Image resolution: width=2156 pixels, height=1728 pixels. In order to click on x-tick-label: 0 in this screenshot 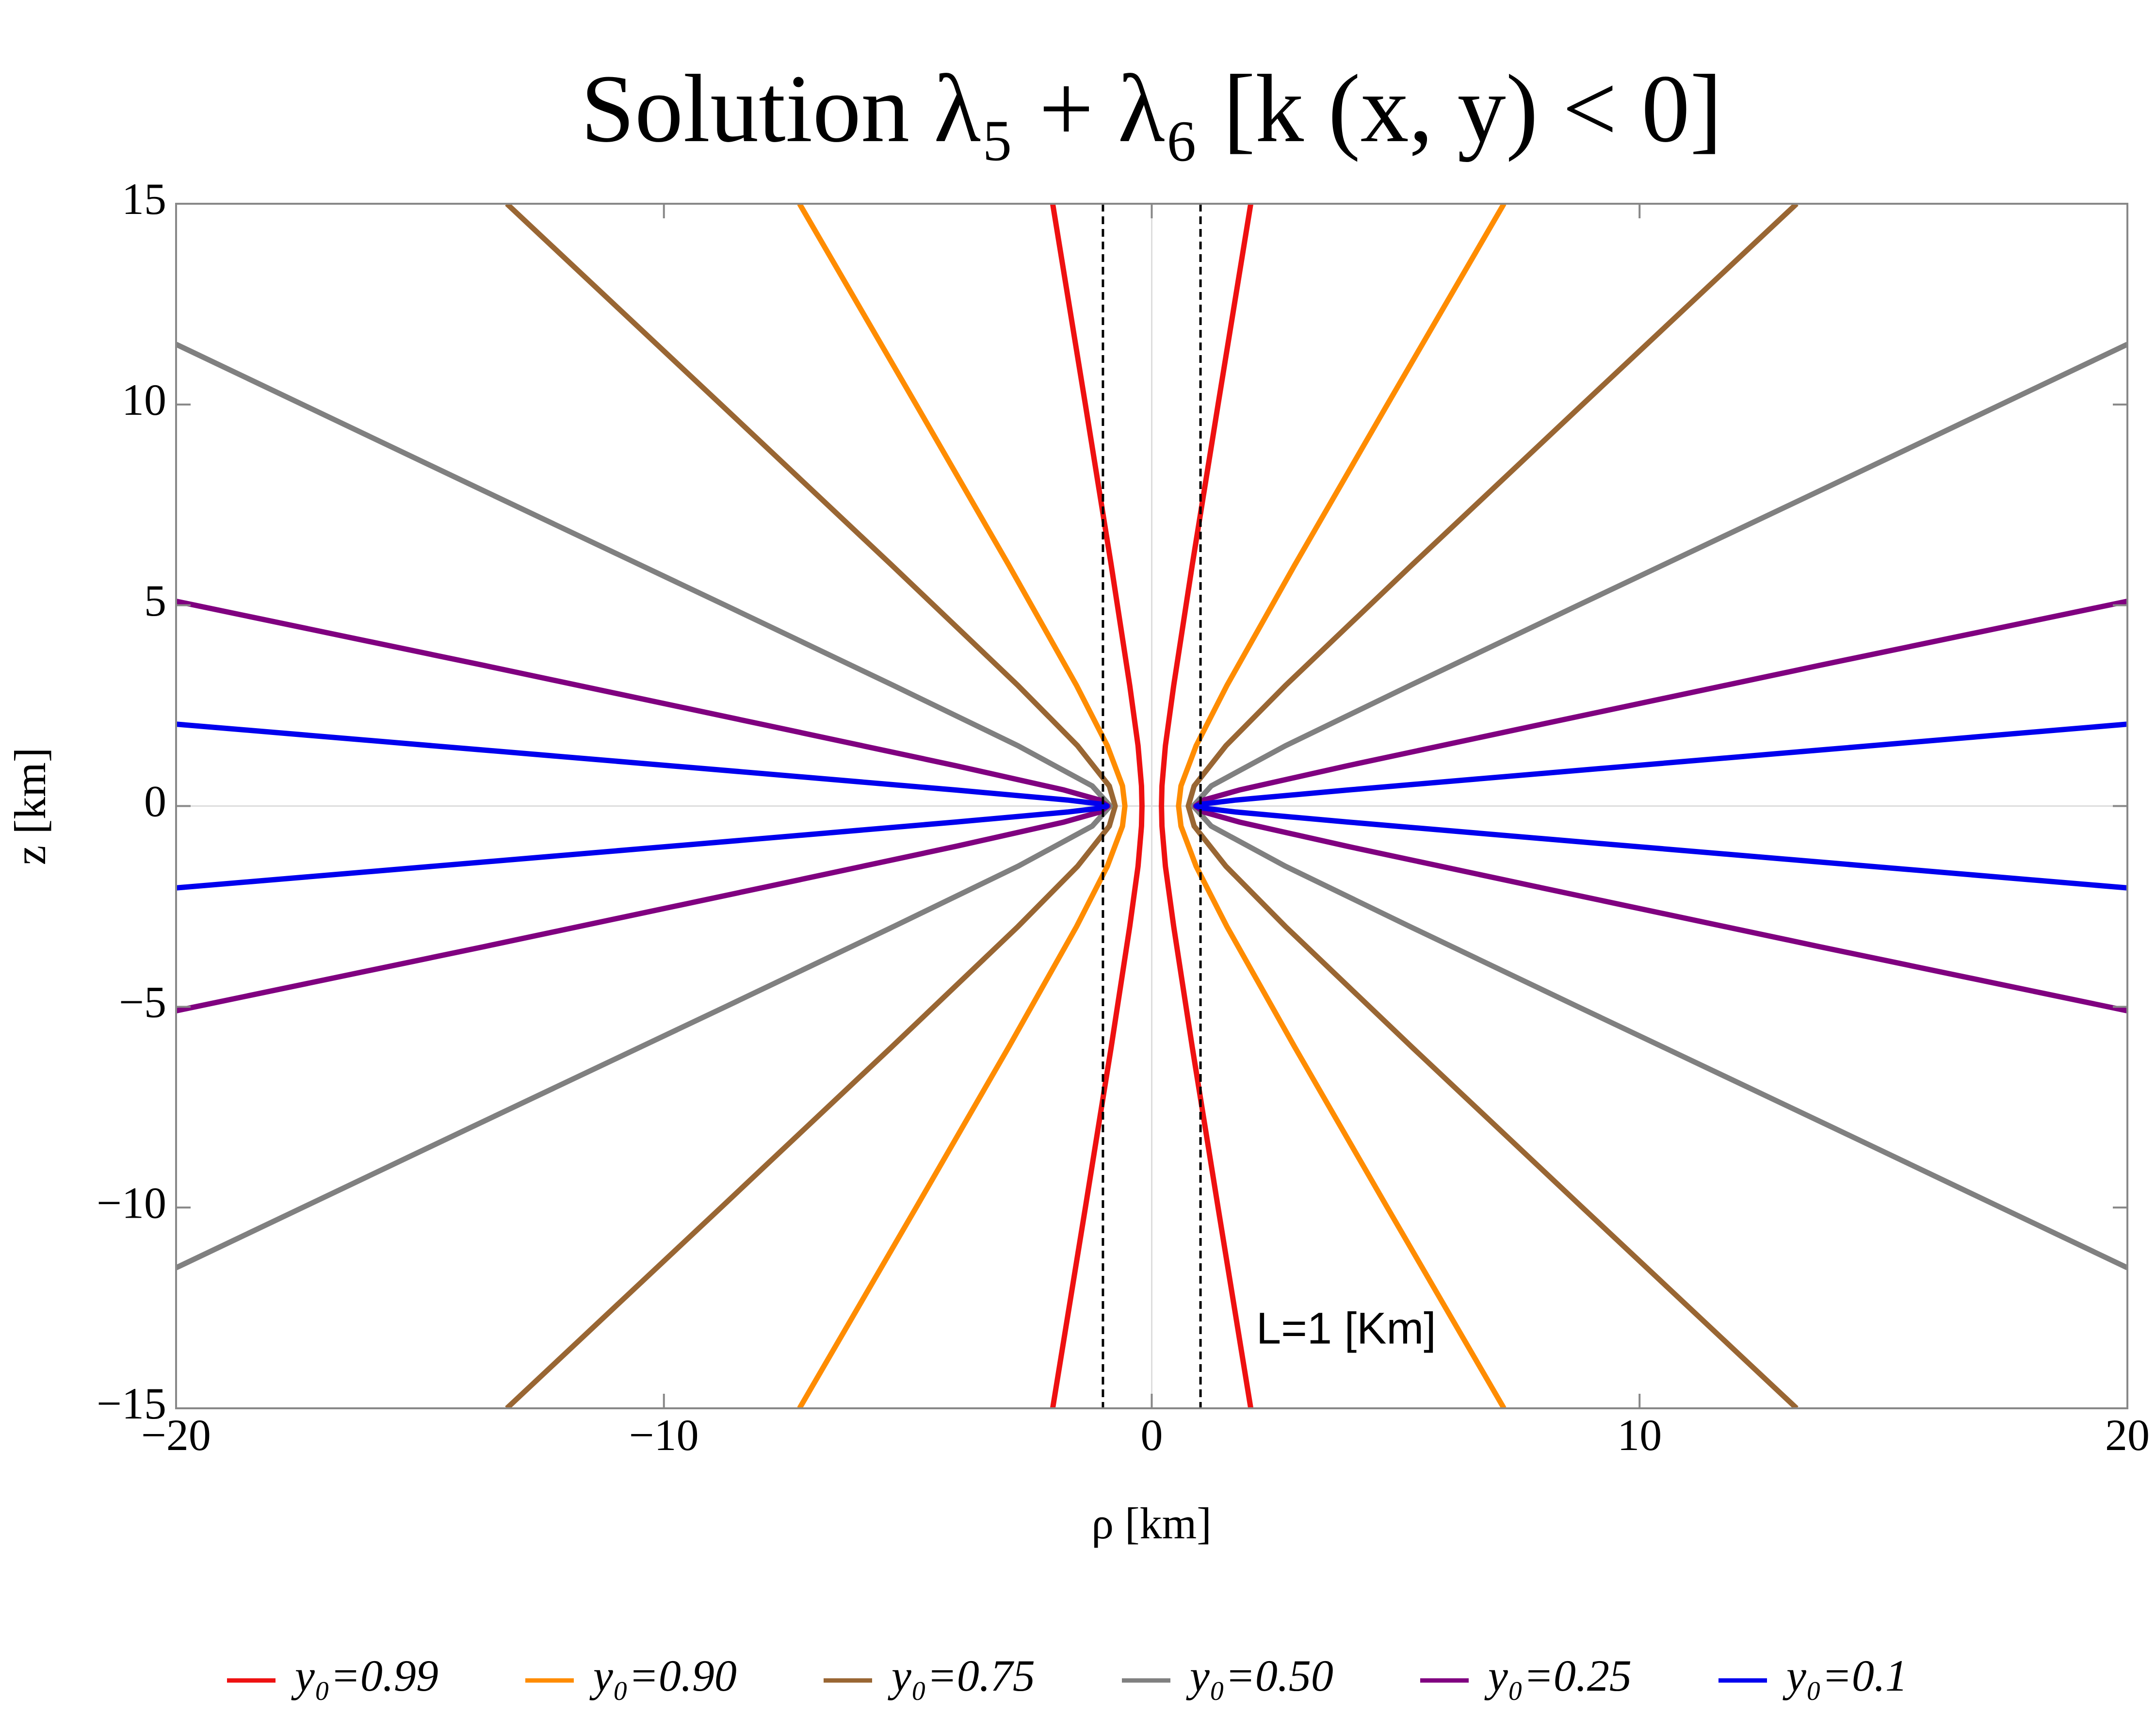, I will do `click(1152, 1435)`.